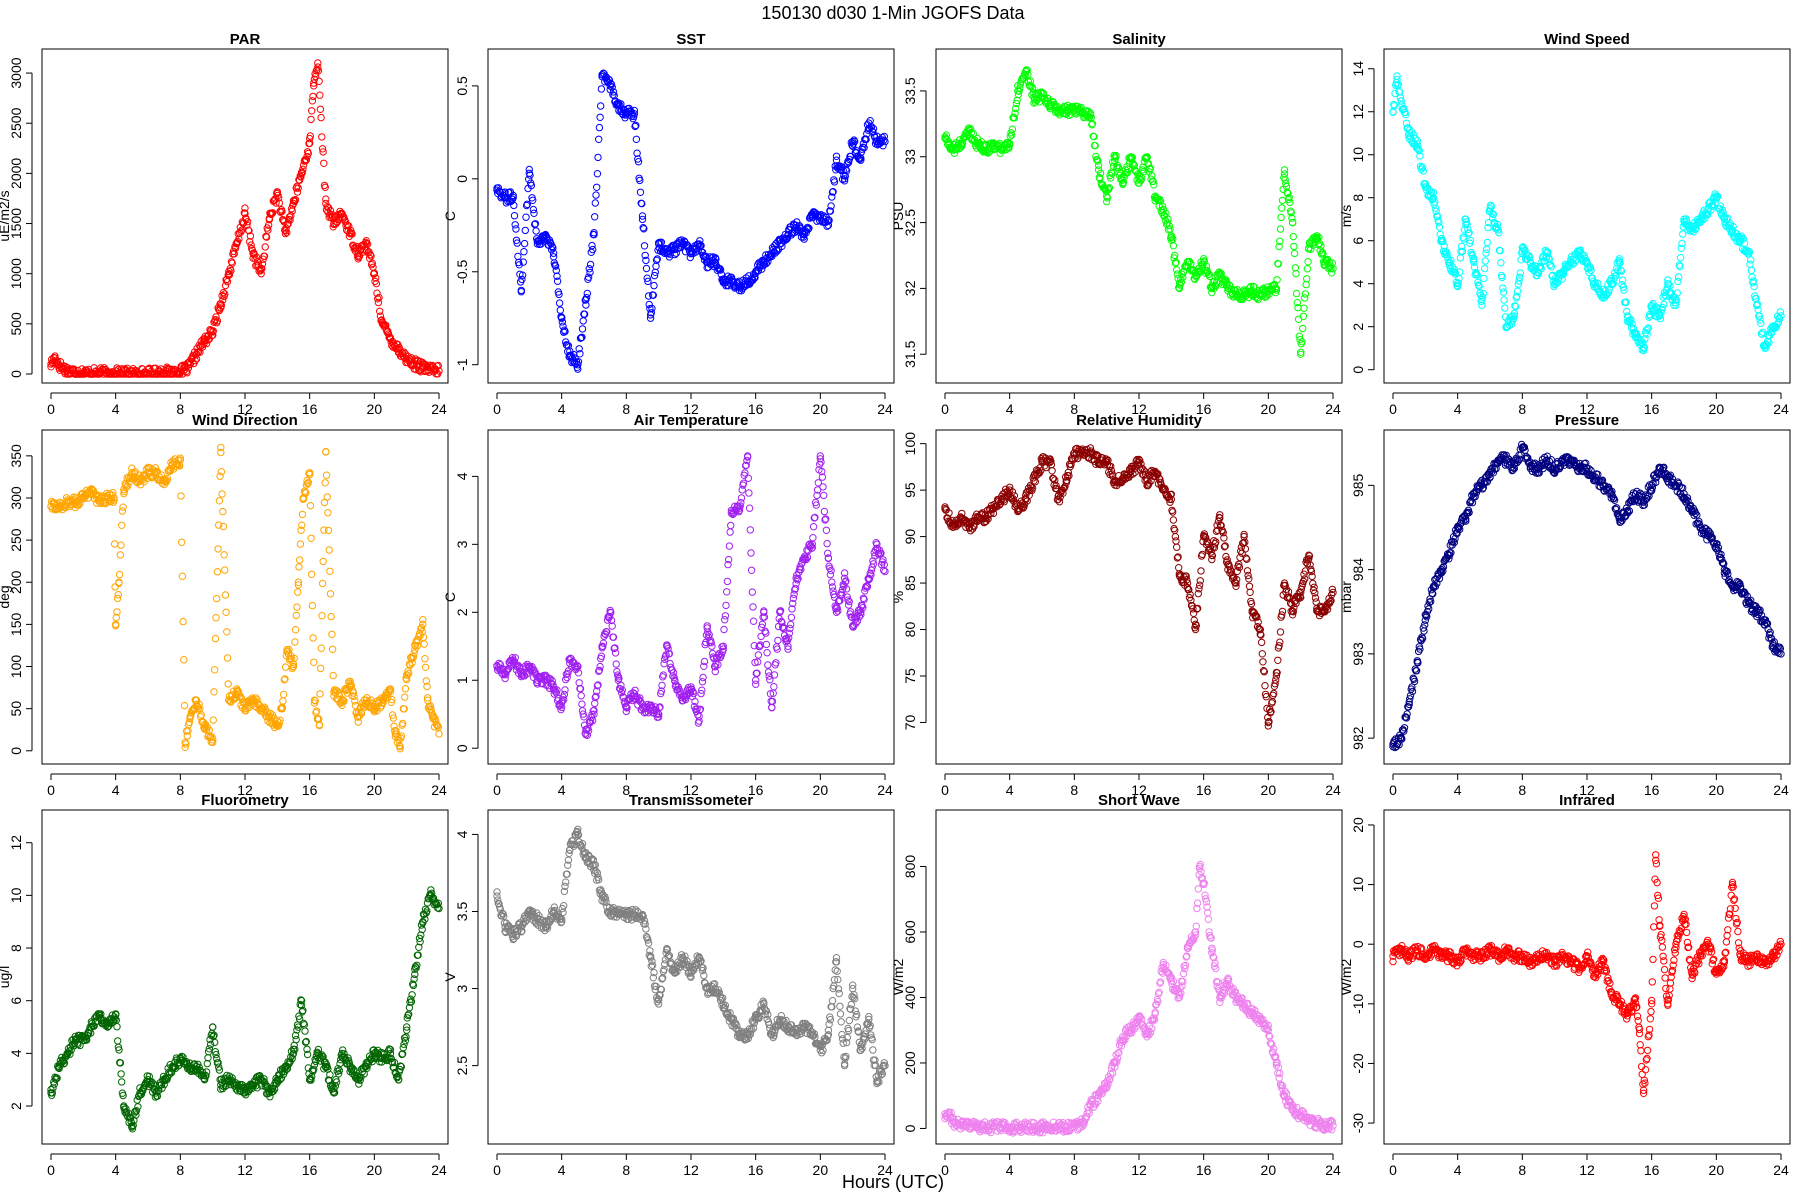  Describe the element at coordinates (1358, 327) in the screenshot. I see `y-tick-label: 2` at that location.